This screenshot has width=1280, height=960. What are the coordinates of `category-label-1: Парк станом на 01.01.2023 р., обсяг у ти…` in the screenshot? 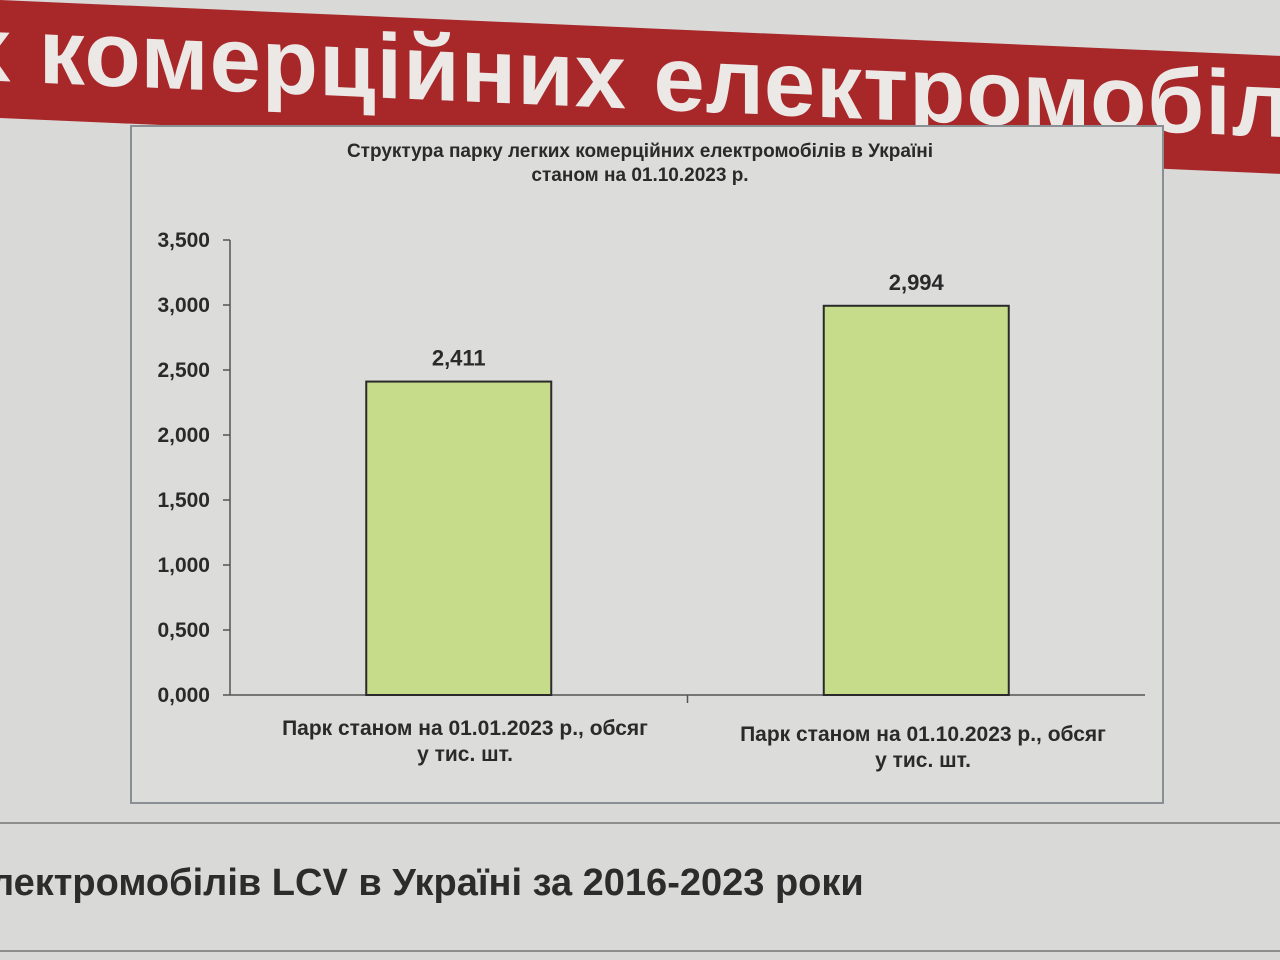 It's located at (465, 742).